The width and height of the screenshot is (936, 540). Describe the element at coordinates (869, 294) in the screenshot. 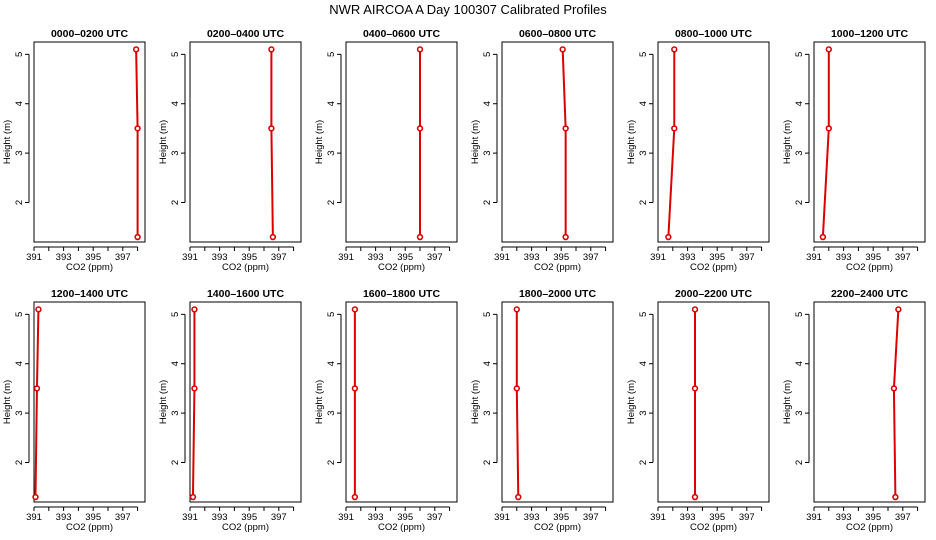

I see `panel-title: 2200–2400 UTC` at that location.